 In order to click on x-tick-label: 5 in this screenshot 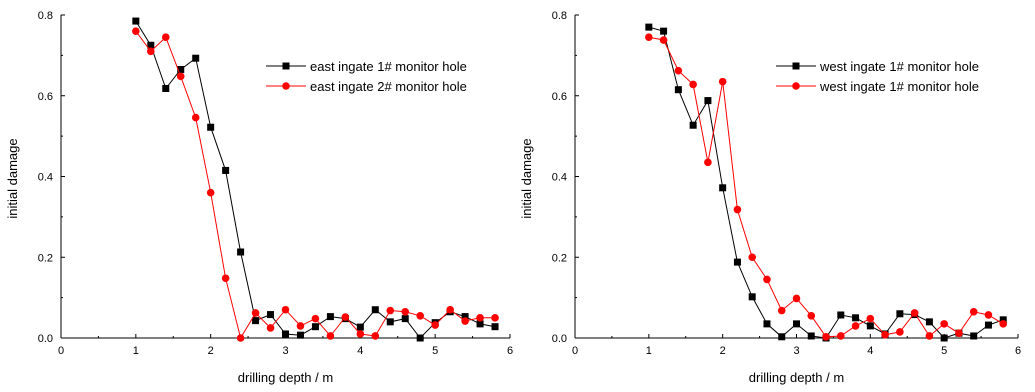, I will do `click(944, 351)`.